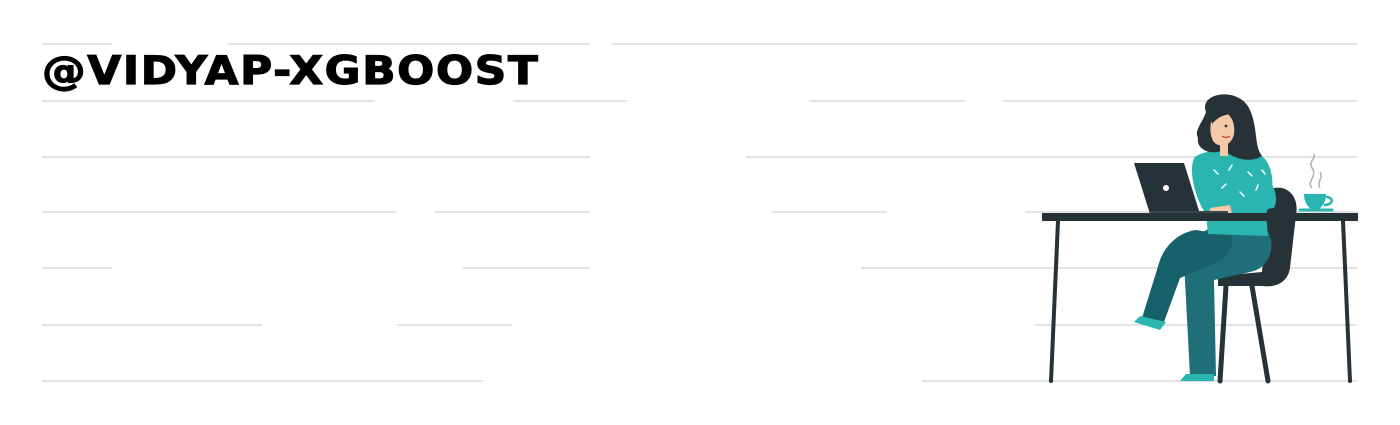 This screenshot has height=425, width=1400. Describe the element at coordinates (1203, 304) in the screenshot. I see `woman-legs` at that location.